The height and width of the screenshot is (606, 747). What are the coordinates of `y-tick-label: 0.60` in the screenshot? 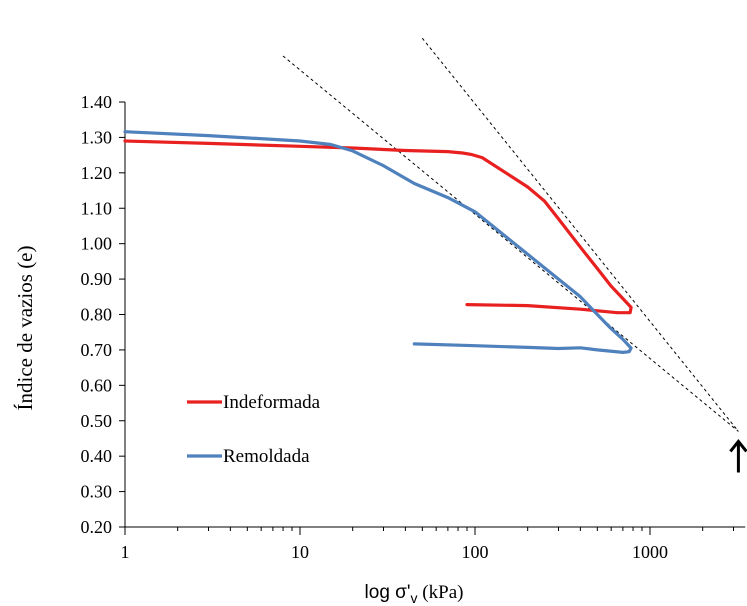 It's located at (97, 385).